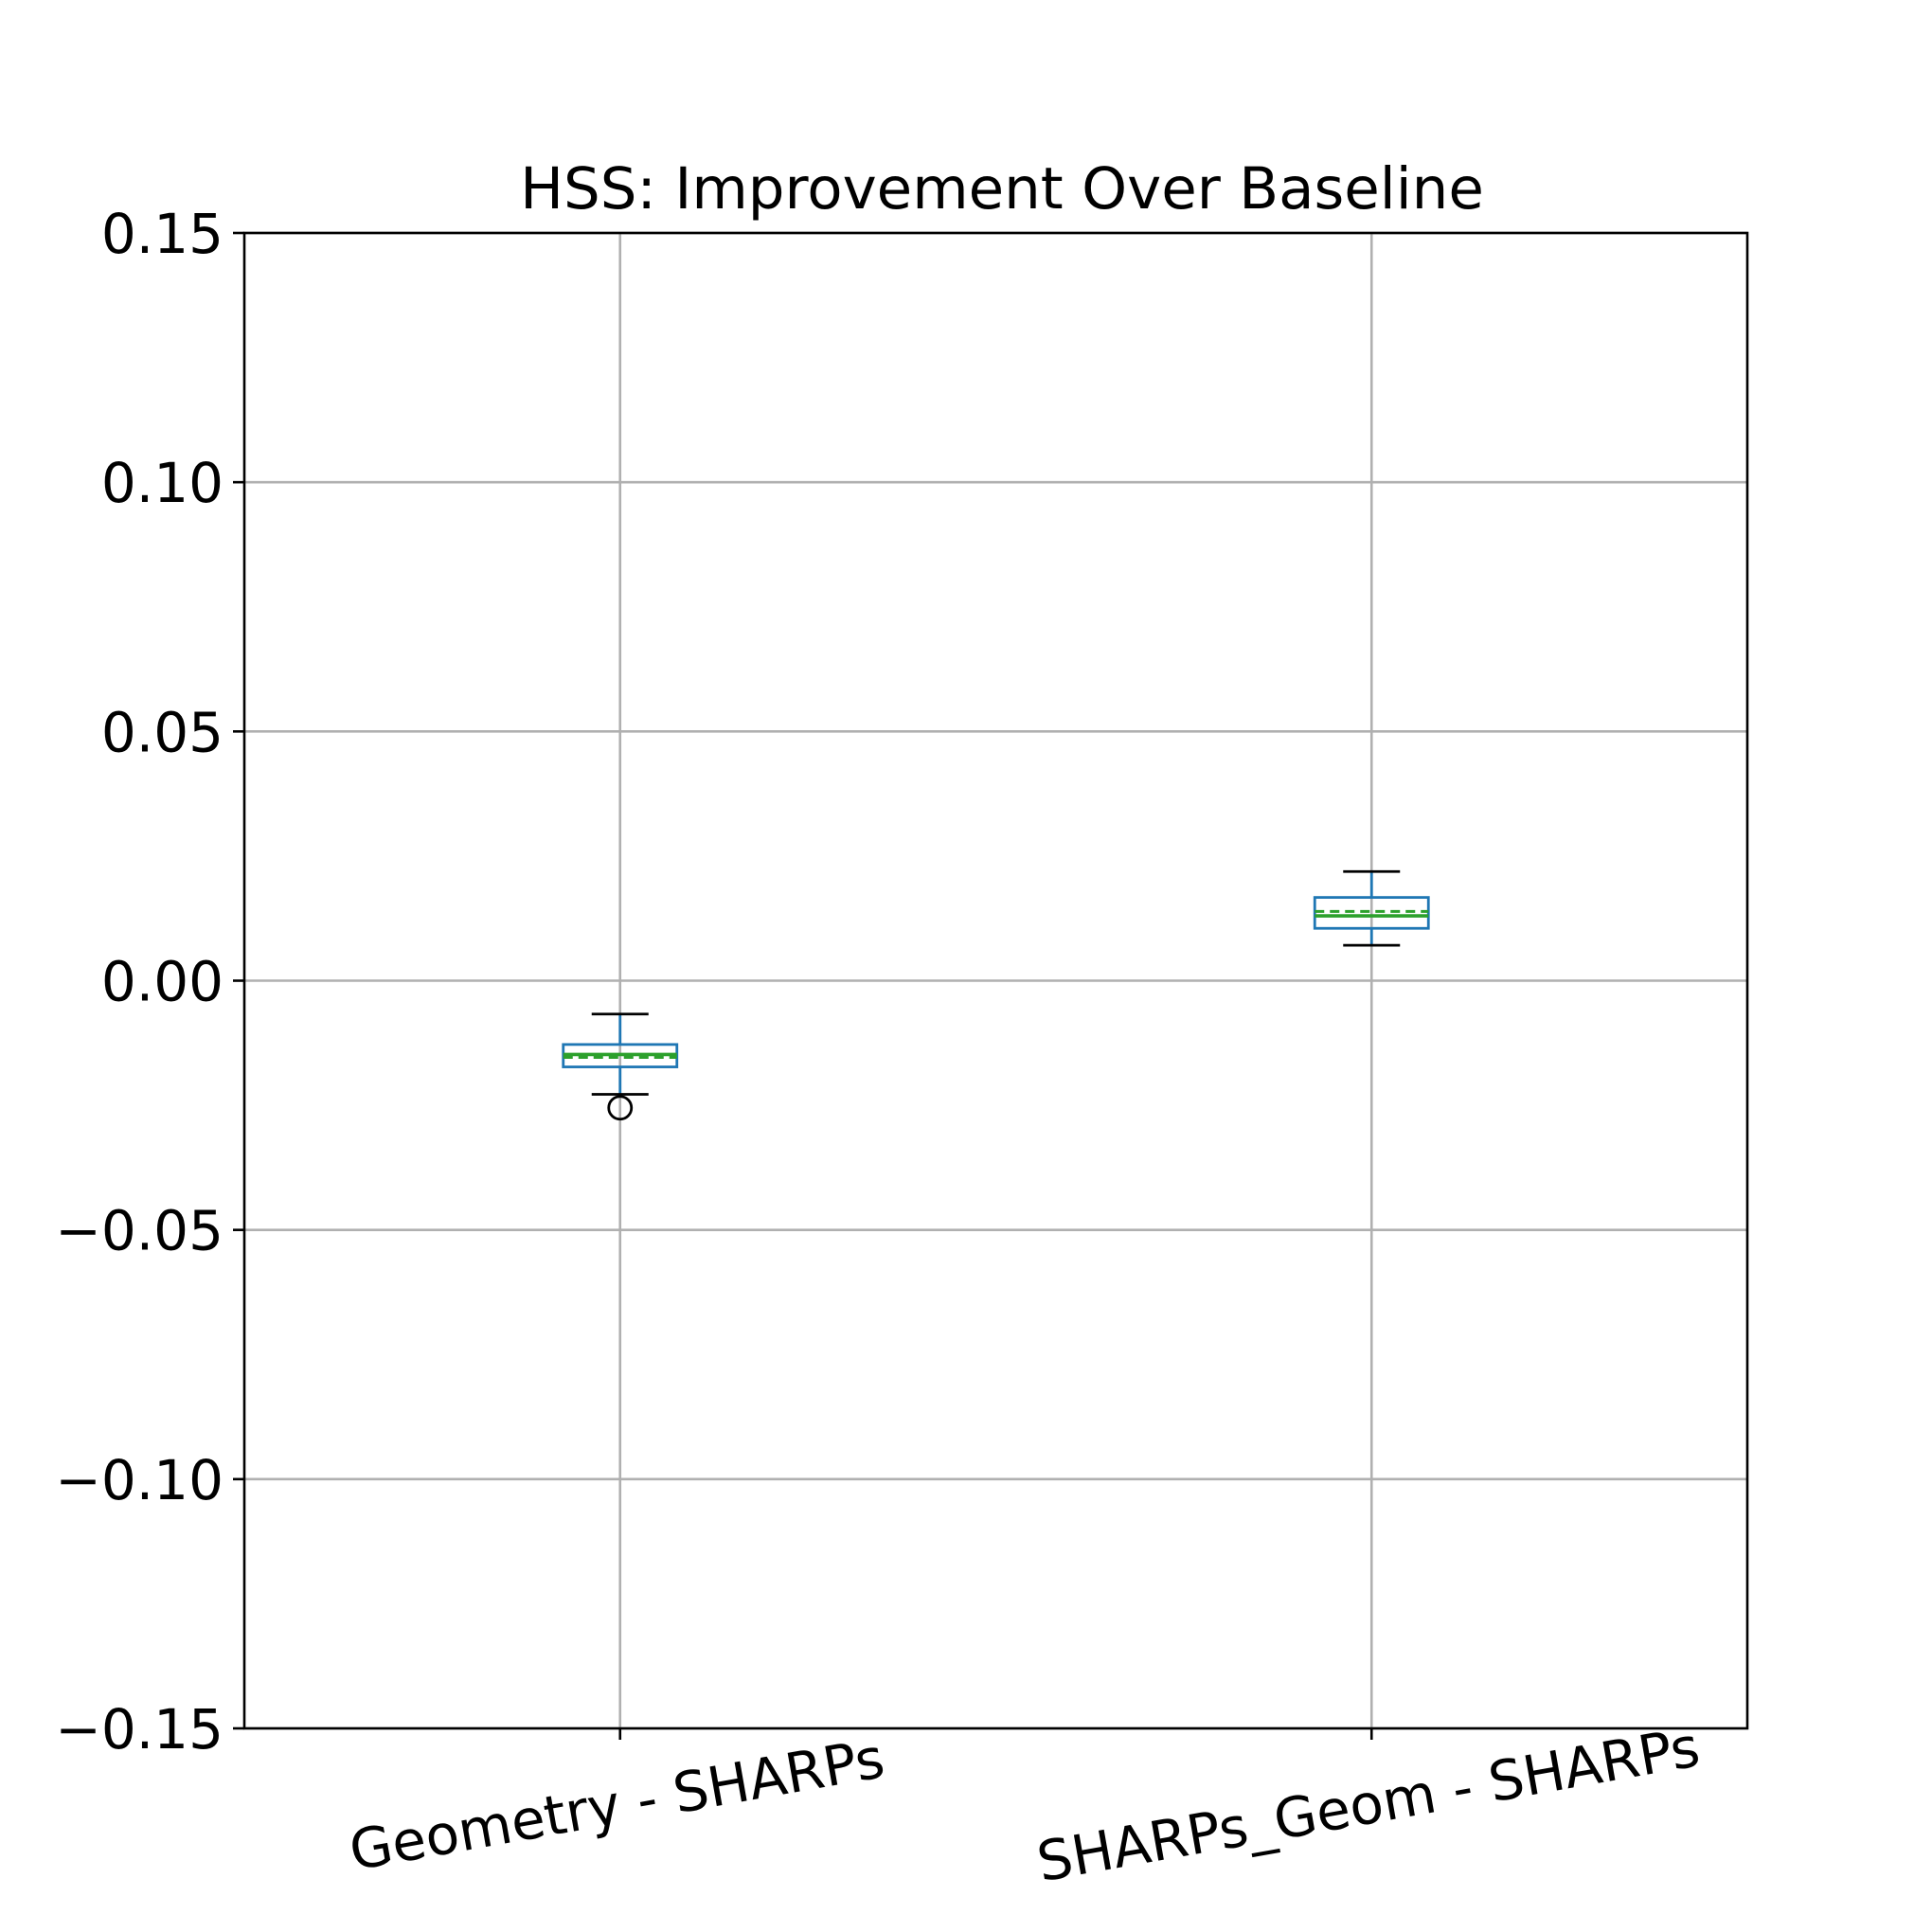 This screenshot has height=1932, width=1932. I want to click on x-category-label: Geometry - SHARPs, so click(617, 1804).